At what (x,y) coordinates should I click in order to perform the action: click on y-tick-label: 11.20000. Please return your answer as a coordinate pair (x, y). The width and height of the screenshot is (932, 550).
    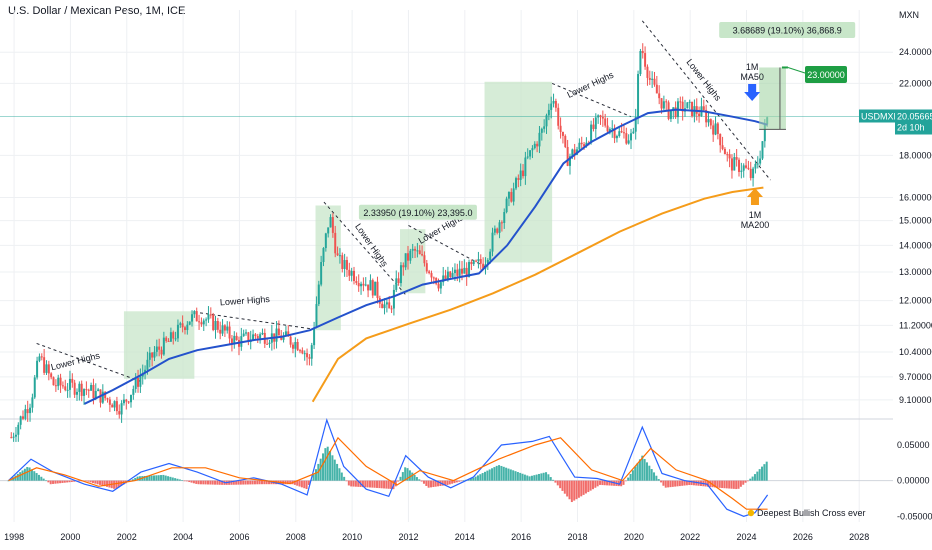
    Looking at the image, I should click on (915, 325).